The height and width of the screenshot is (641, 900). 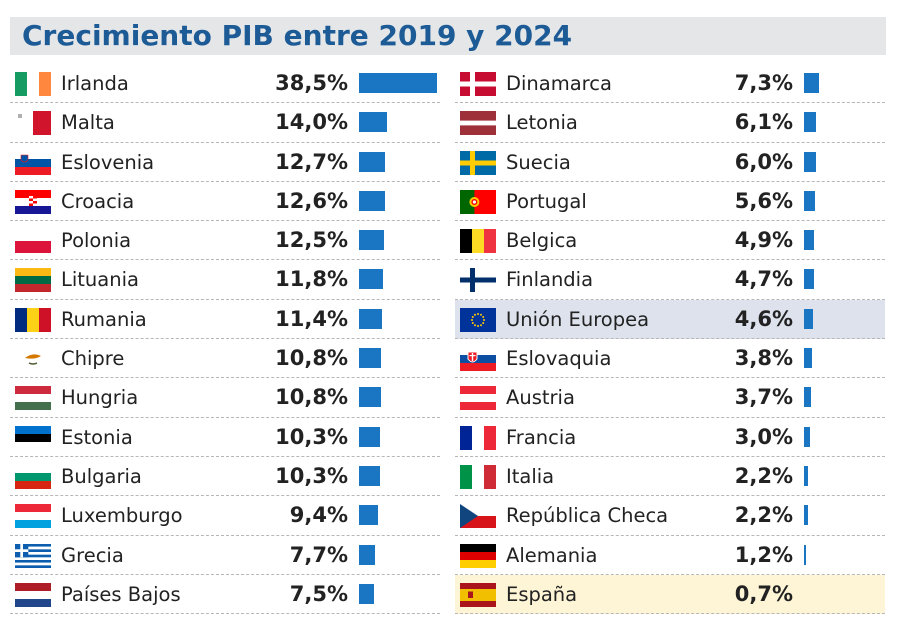 I want to click on poland-flag-icon, so click(x=33, y=241).